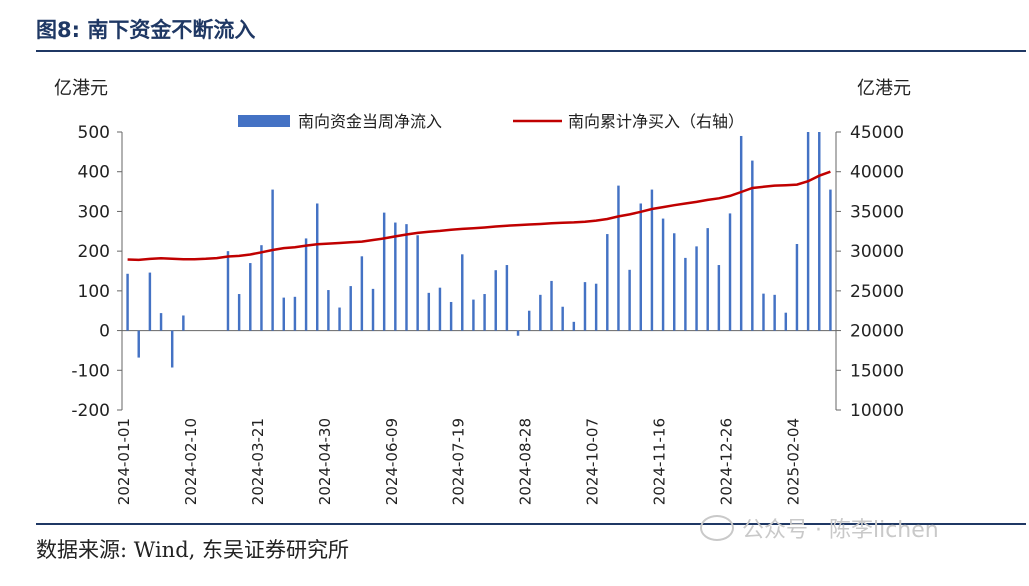 This screenshot has width=1029, height=586. I want to click on footer-rule, so click(531, 524).